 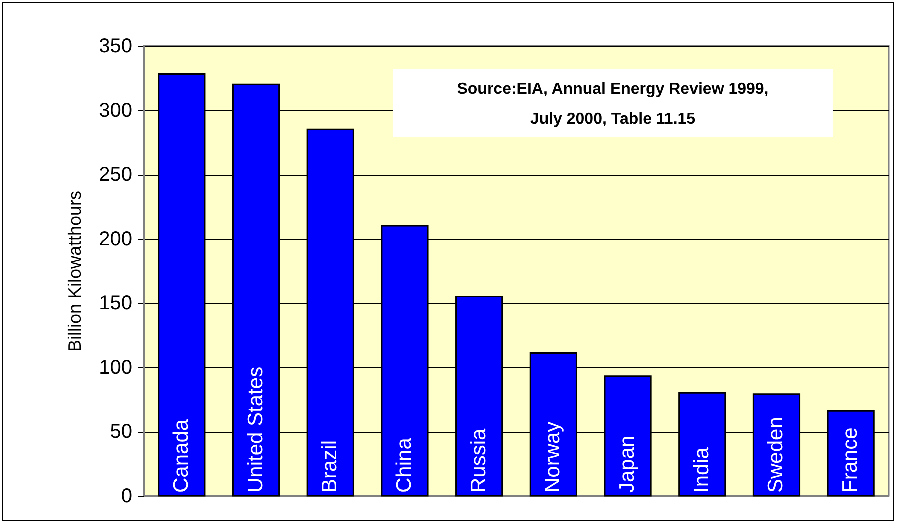 What do you see at coordinates (478, 460) in the screenshot?
I see `x-tick-label: Russia` at bounding box center [478, 460].